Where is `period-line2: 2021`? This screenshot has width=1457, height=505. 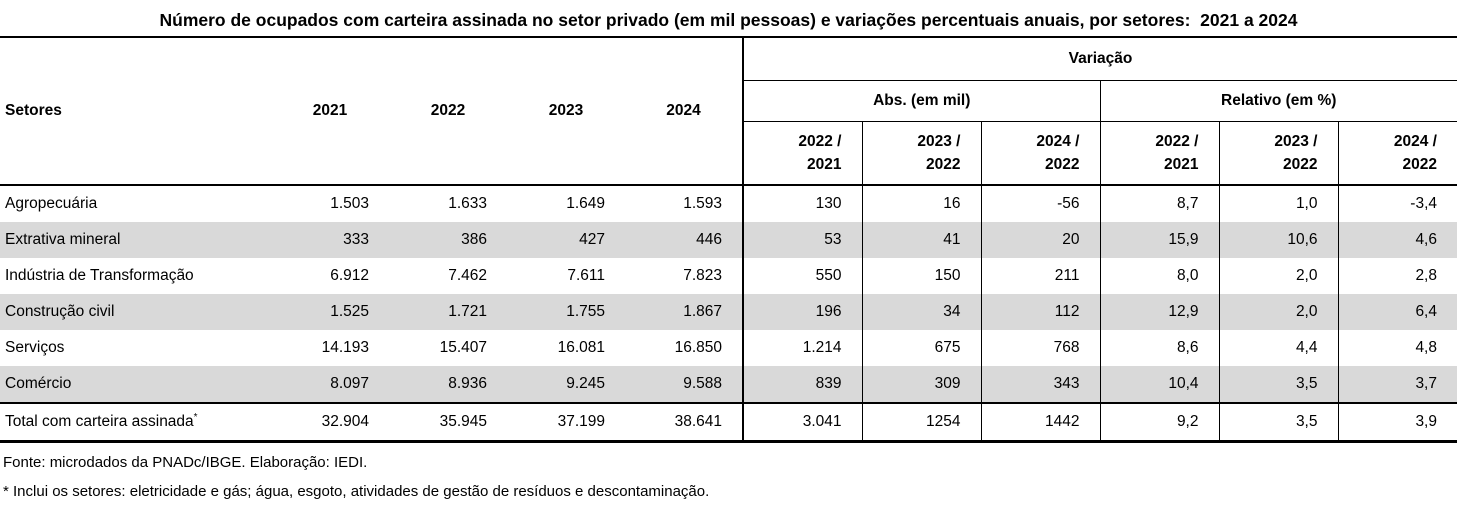 period-line2: 2021 is located at coordinates (1181, 164).